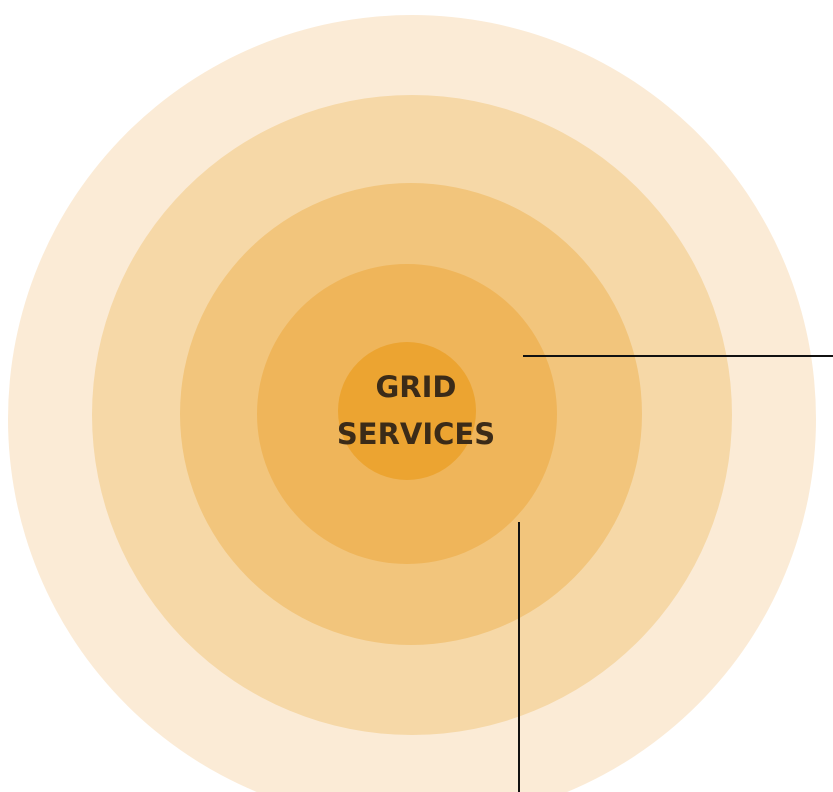 The height and width of the screenshot is (792, 833). I want to click on center-label: GRID, so click(416, 387).